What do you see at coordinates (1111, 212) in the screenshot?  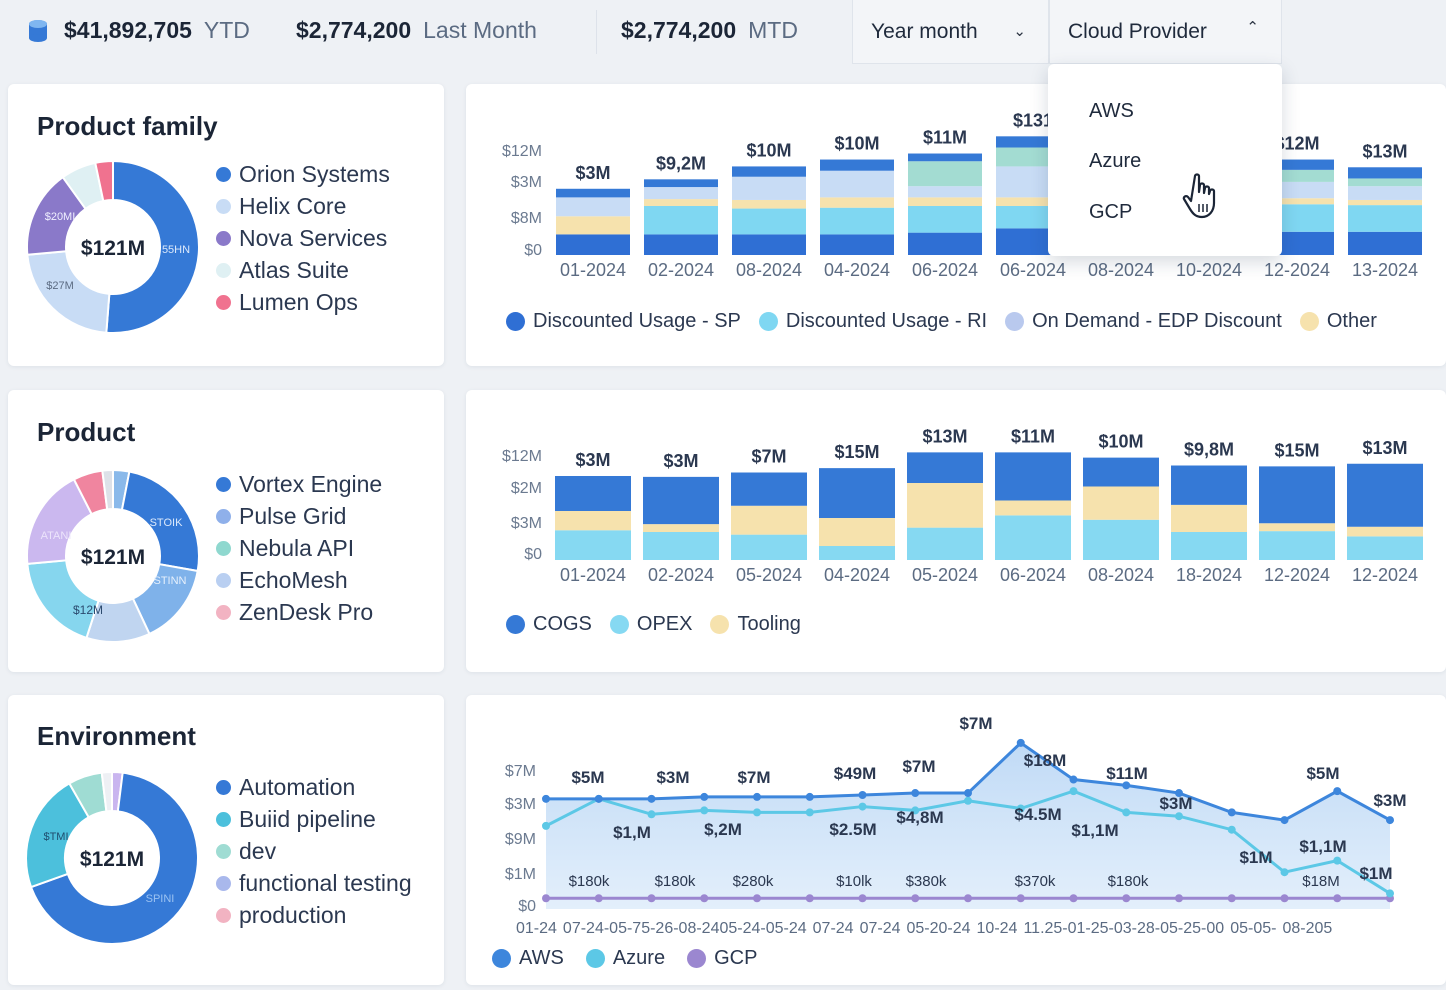 I see `menu-item-gcp: GCP` at bounding box center [1111, 212].